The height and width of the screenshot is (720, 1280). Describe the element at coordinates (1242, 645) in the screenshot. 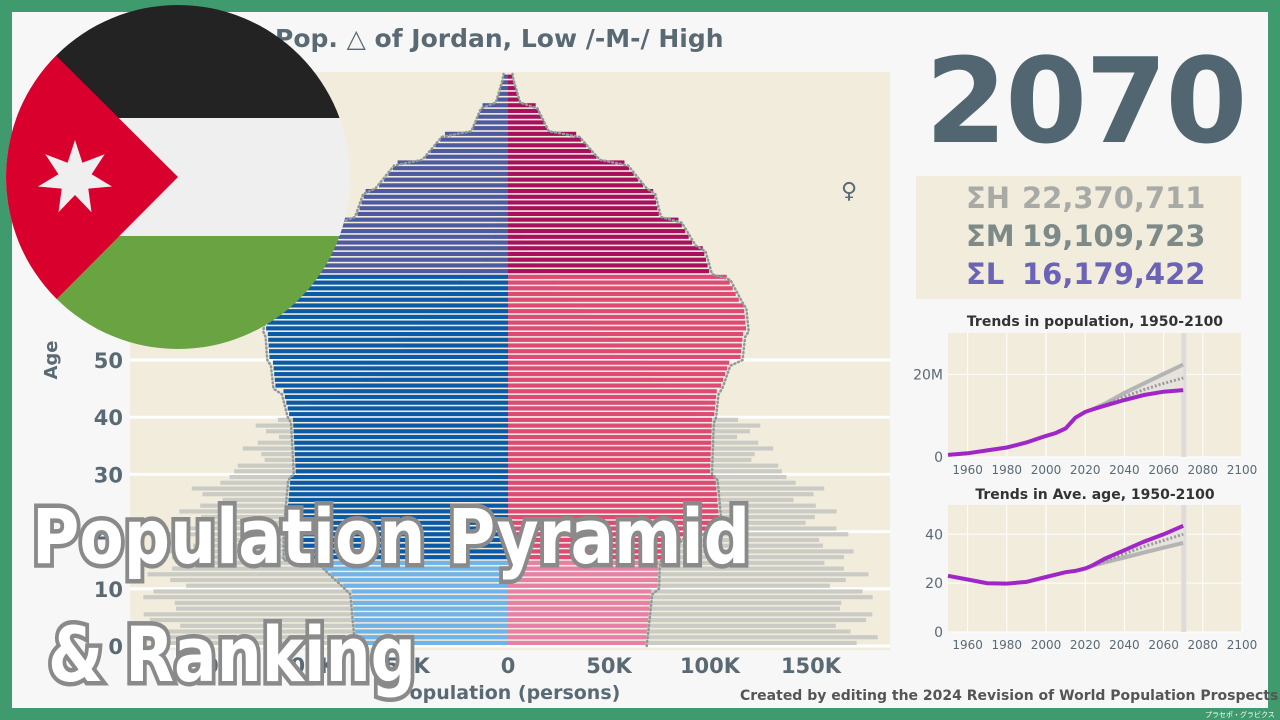

I see `trend-x-tick: 2100` at that location.